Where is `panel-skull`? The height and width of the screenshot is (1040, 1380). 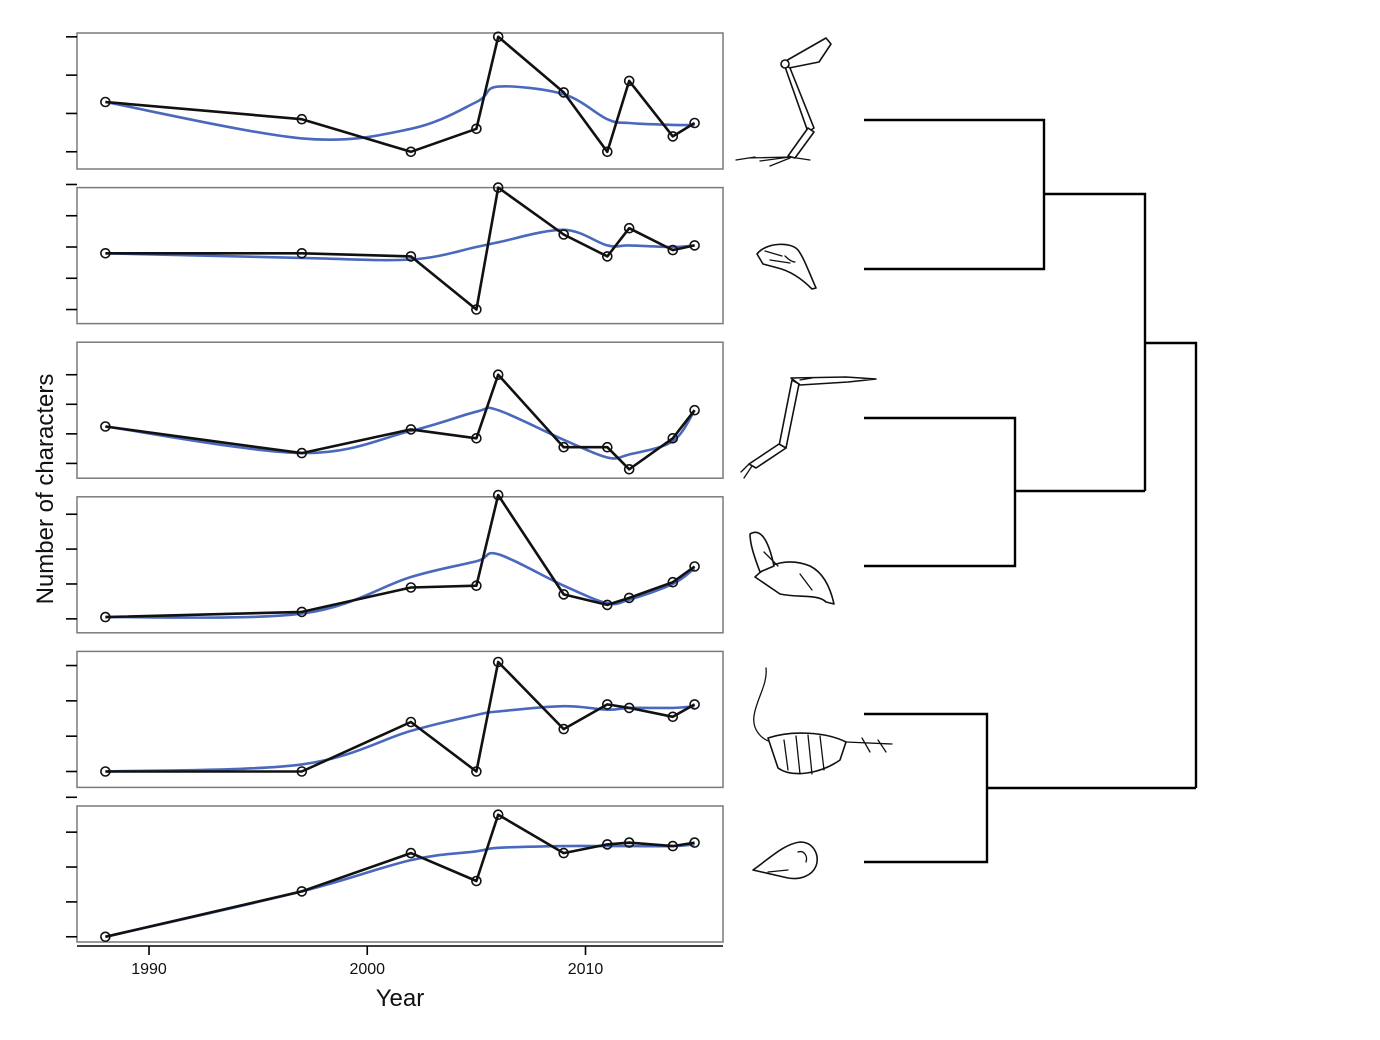
panel-skull is located at coordinates (395, 253).